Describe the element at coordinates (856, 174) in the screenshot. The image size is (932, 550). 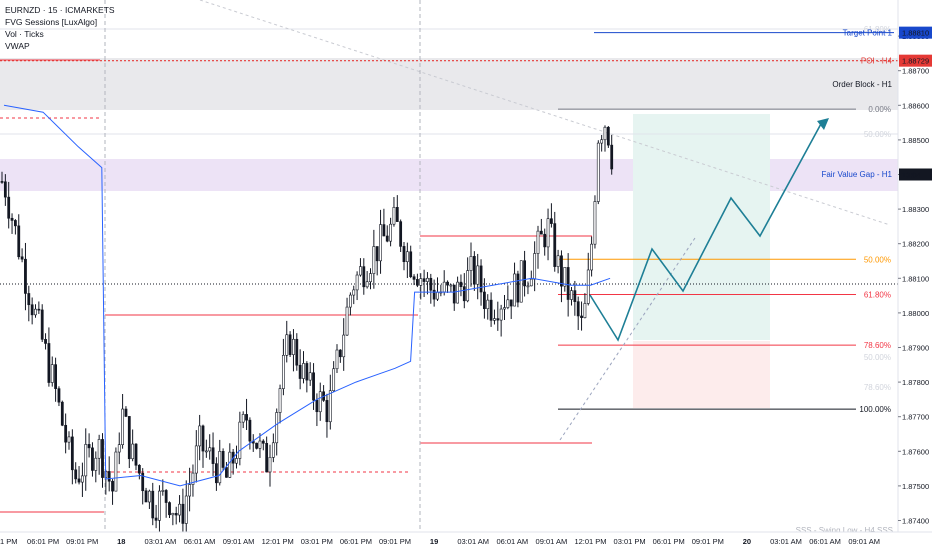
I see `fvg-label: Fair Value Gap - H1` at that location.